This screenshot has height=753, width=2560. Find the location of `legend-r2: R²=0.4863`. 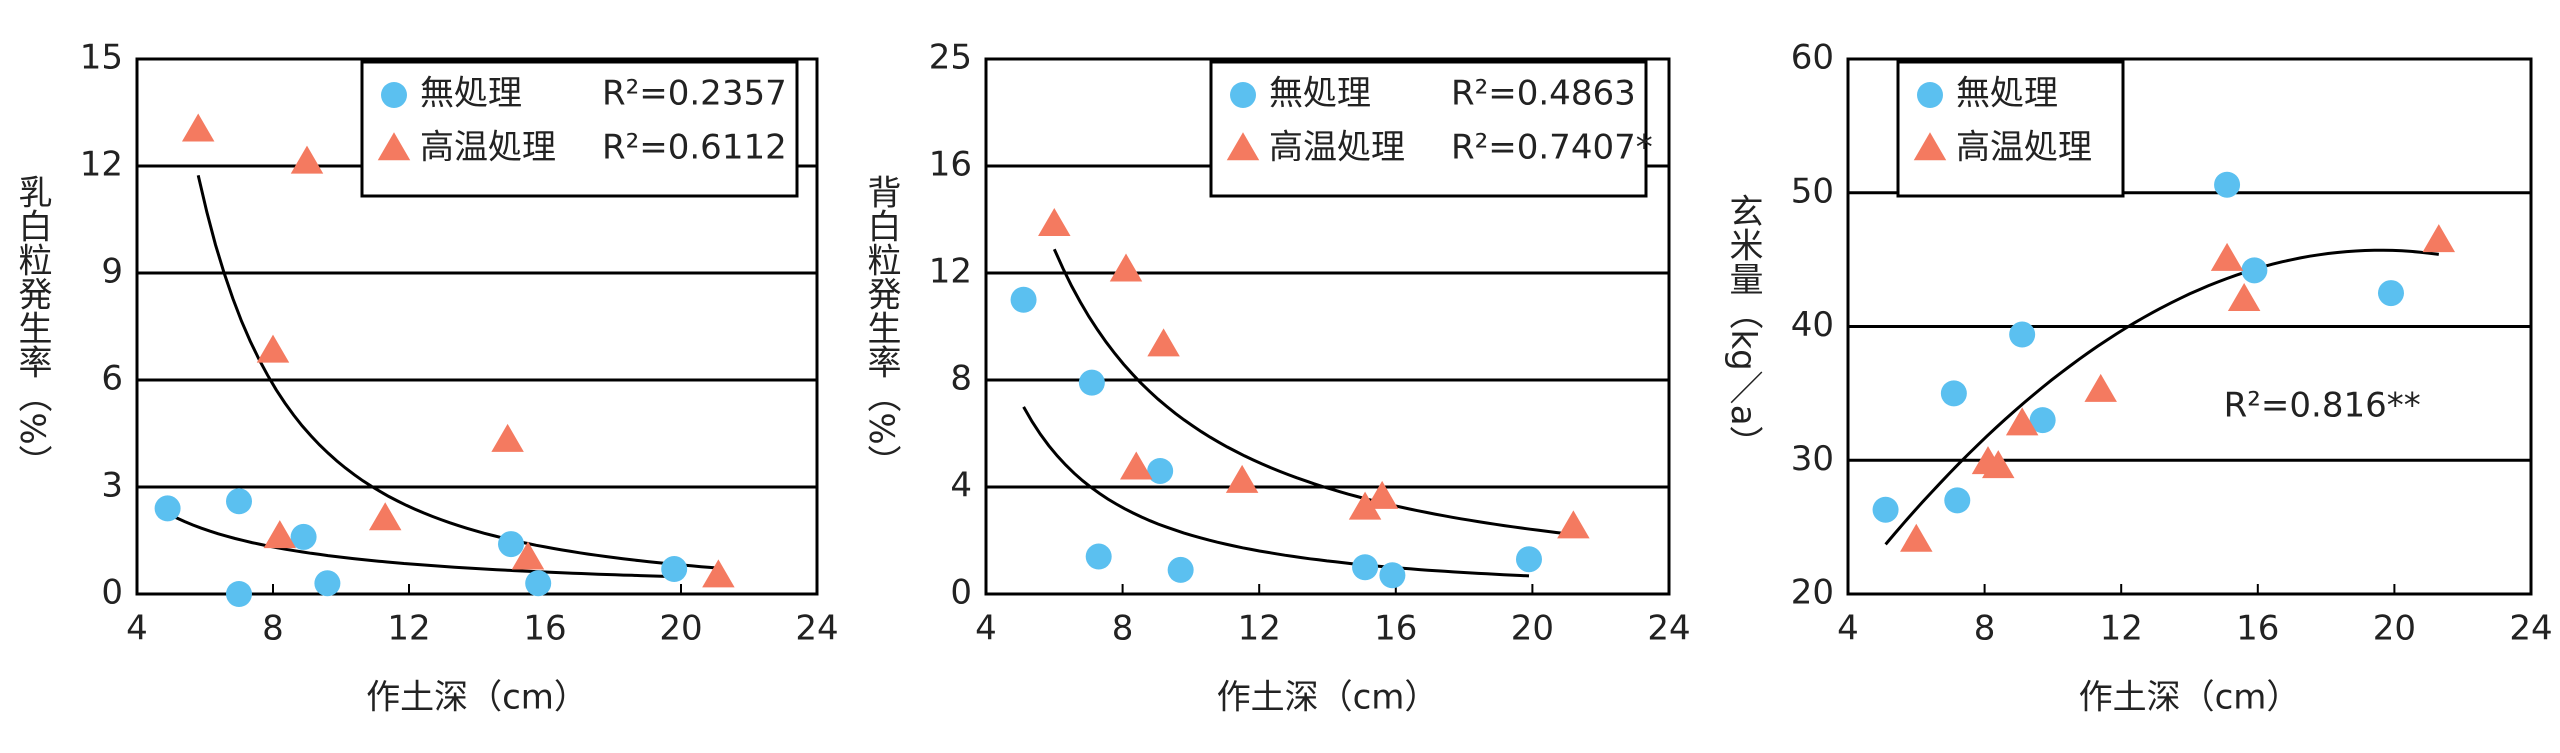

legend-r2: R²=0.4863 is located at coordinates (1543, 94).